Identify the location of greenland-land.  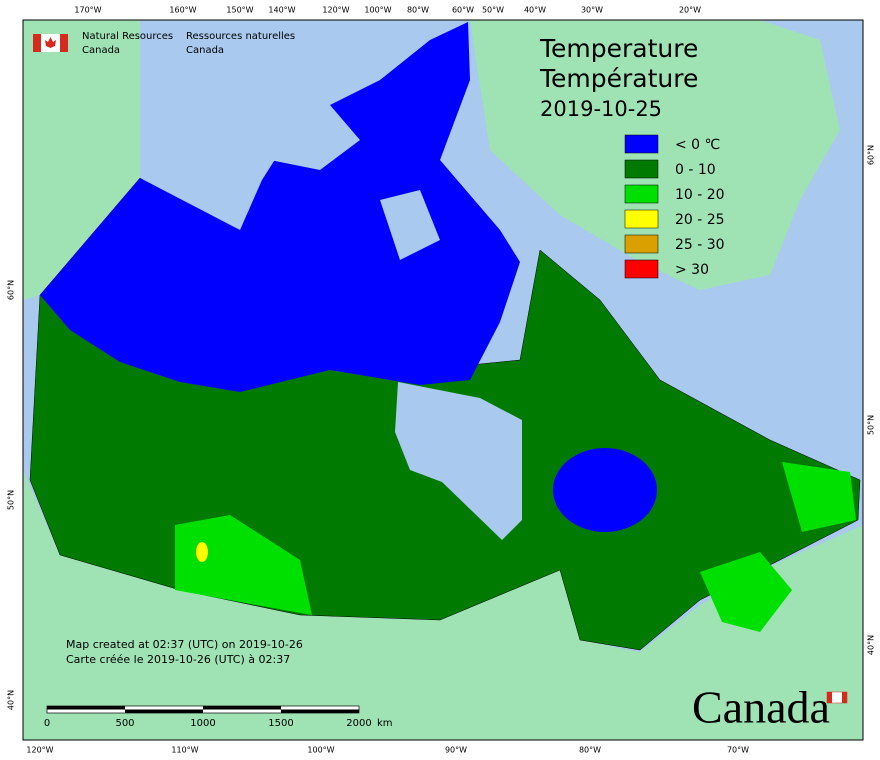
(655, 155).